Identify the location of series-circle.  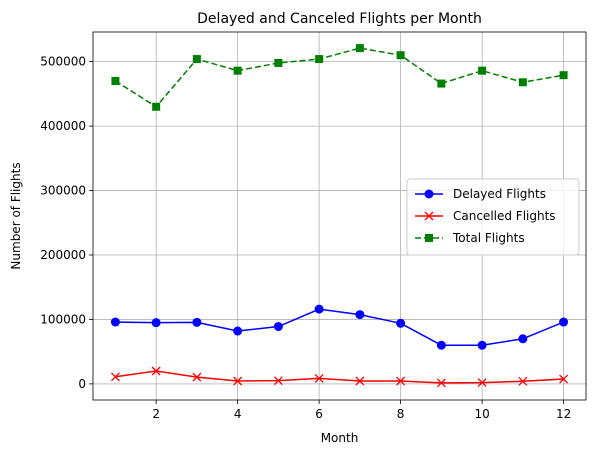
(339, 327).